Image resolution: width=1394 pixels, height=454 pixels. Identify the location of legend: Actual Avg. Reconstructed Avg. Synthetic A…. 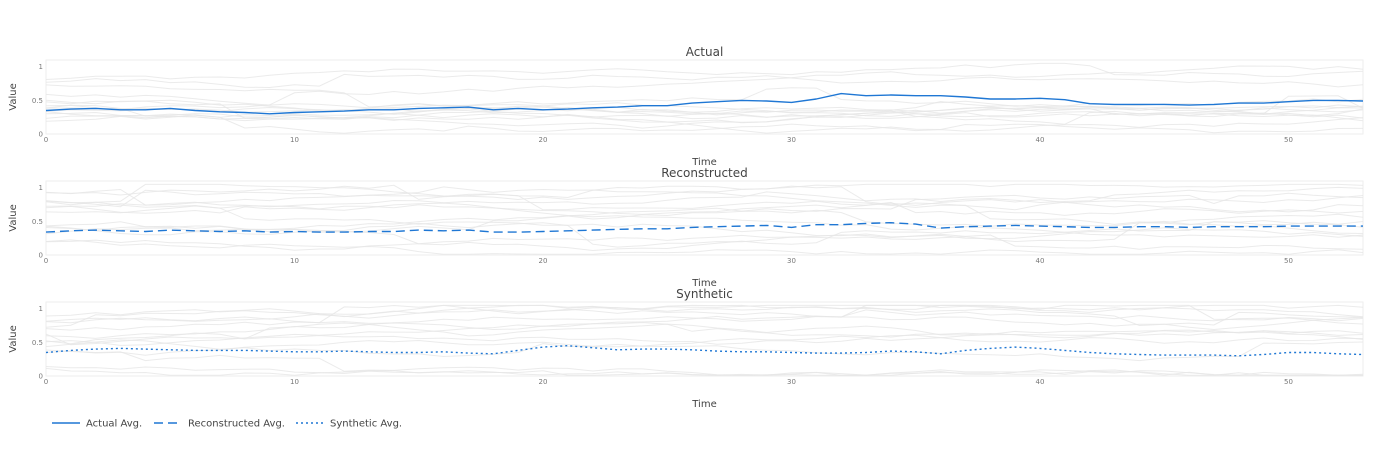
(227, 424).